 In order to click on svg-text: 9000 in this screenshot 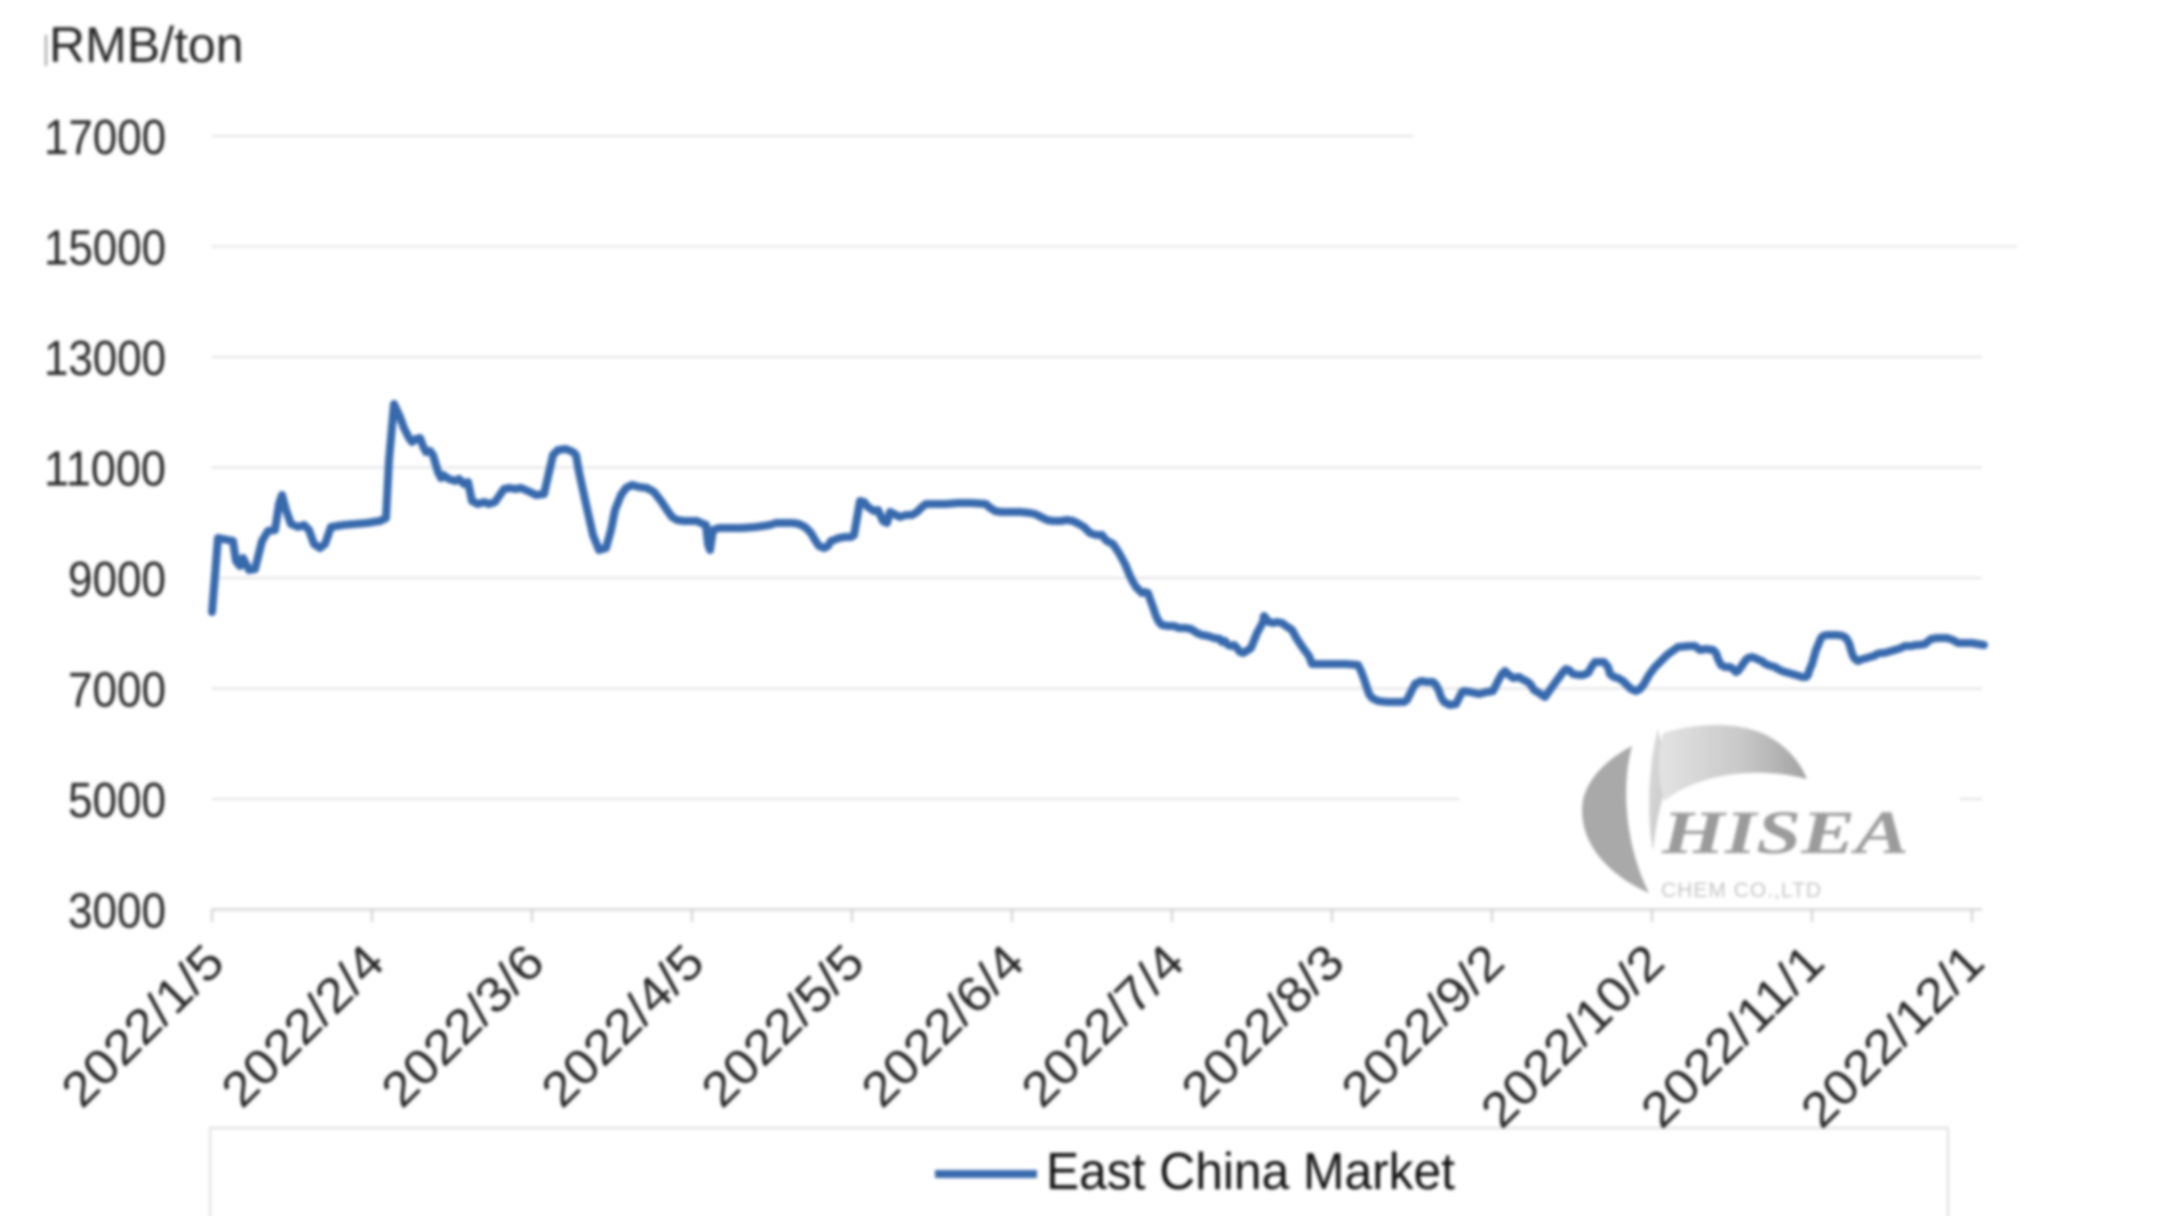, I will do `click(117, 580)`.